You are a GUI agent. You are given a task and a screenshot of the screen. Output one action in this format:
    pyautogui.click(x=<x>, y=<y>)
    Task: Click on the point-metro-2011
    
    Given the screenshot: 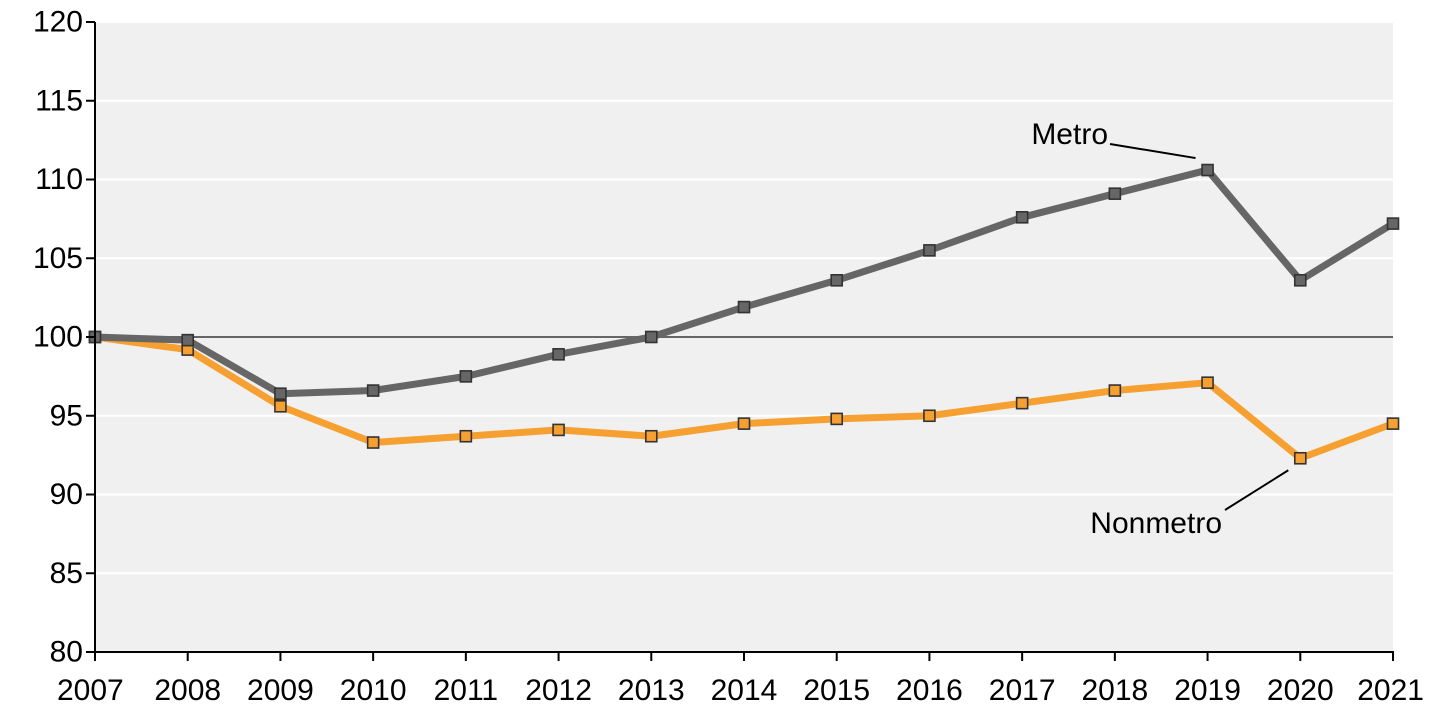 What is the action you would take?
    pyautogui.click(x=466, y=376)
    